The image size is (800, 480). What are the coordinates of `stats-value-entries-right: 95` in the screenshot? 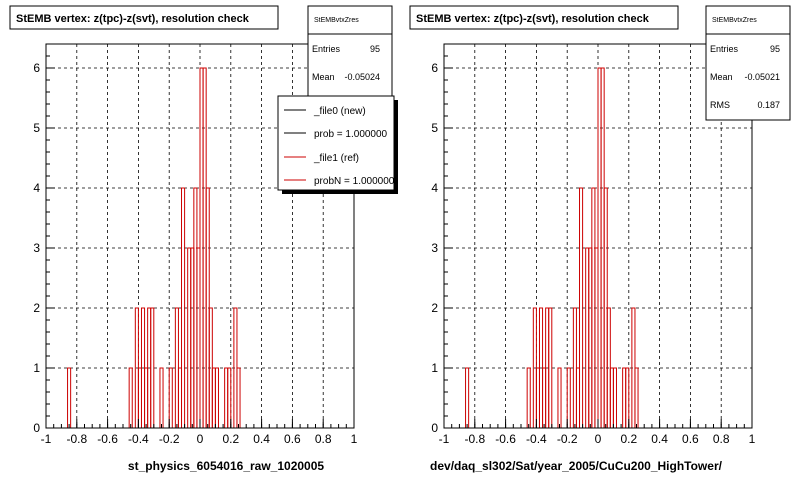 It's located at (775, 49).